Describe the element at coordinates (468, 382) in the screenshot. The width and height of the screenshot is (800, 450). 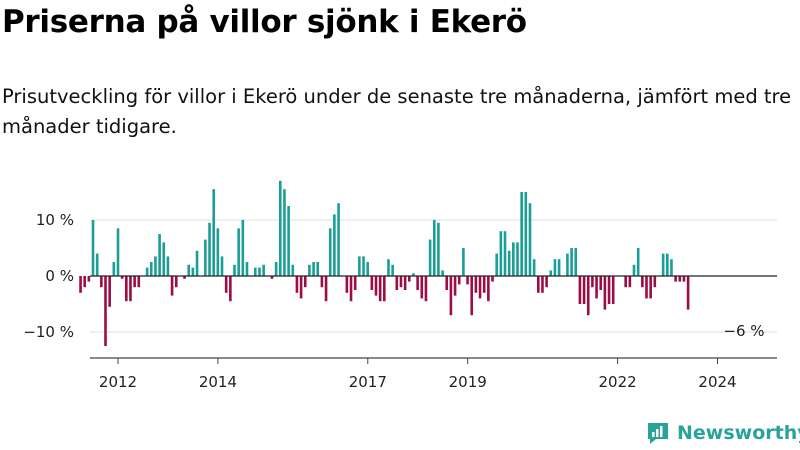
I see `x-tick-label: 2019` at that location.